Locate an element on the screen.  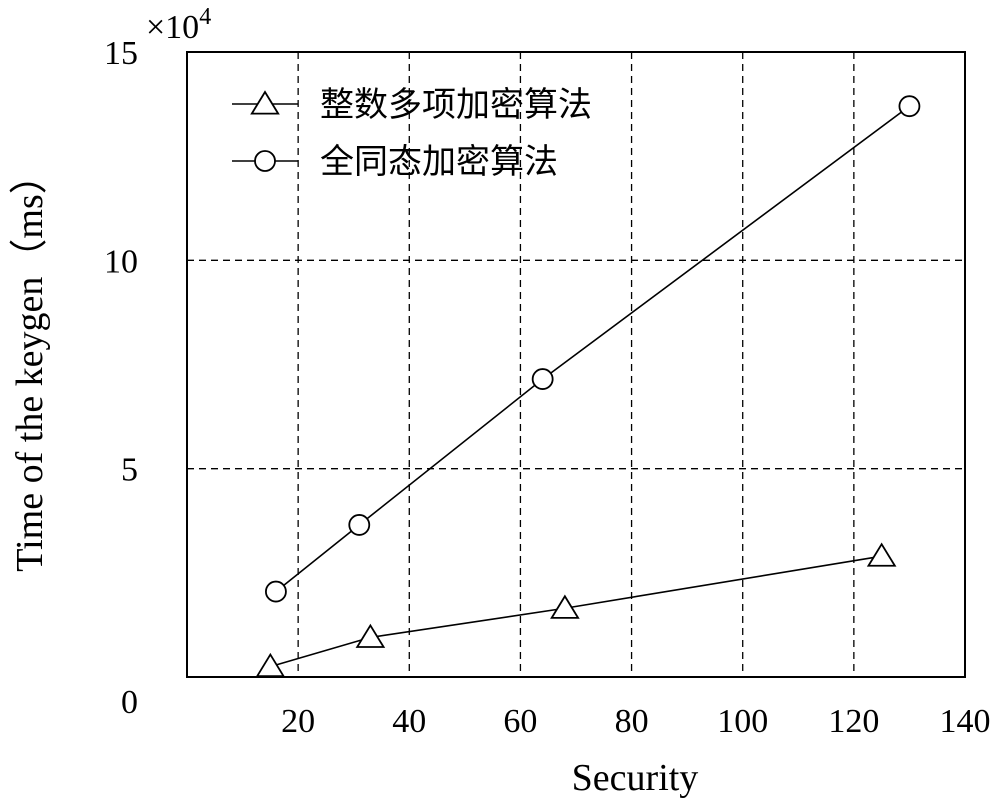
x-tick-label: 140 is located at coordinates (965, 721).